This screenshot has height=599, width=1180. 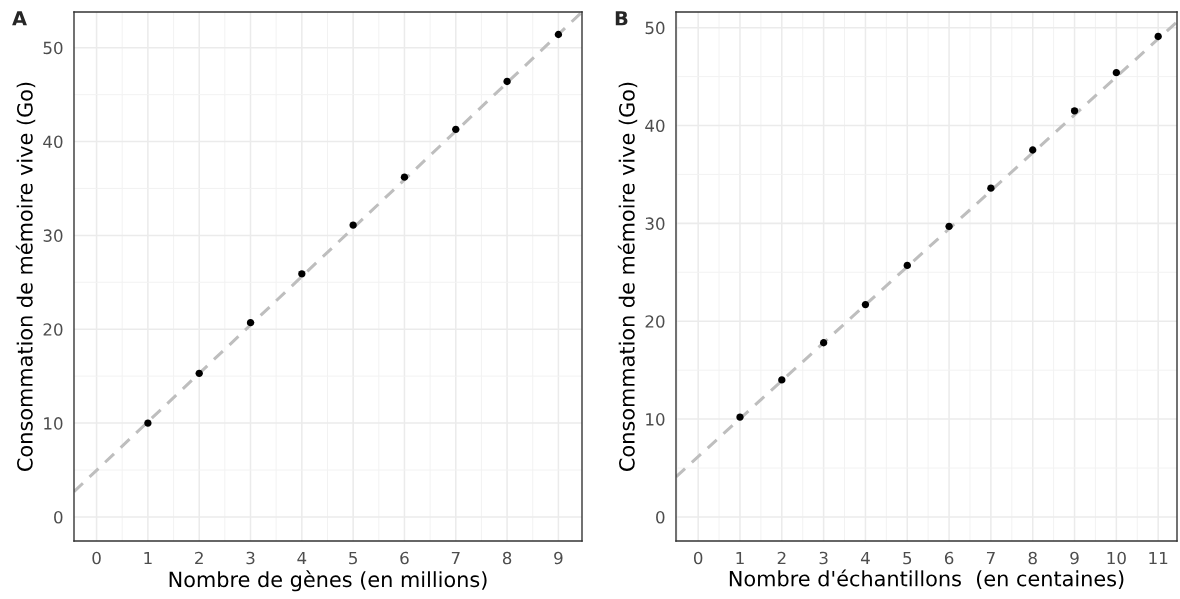 What do you see at coordinates (328, 581) in the screenshot?
I see `x-axis-title: Nombre de gènes (en millions)` at bounding box center [328, 581].